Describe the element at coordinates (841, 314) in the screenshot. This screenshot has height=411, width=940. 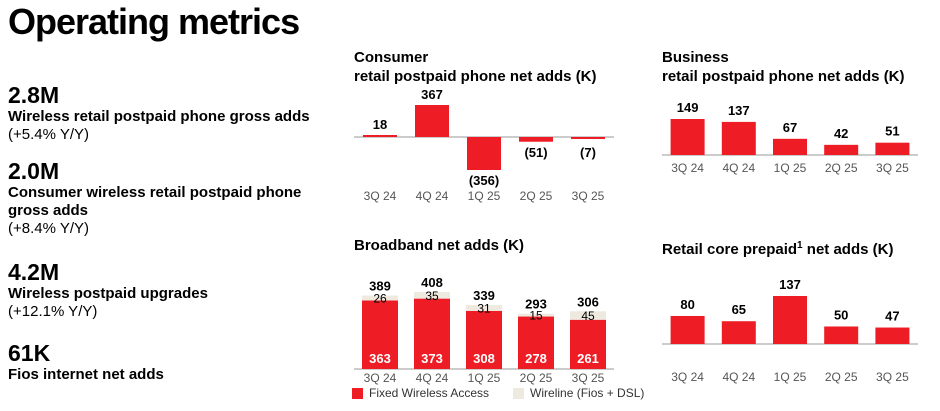
I see `prepaid-data-label: 50` at that location.